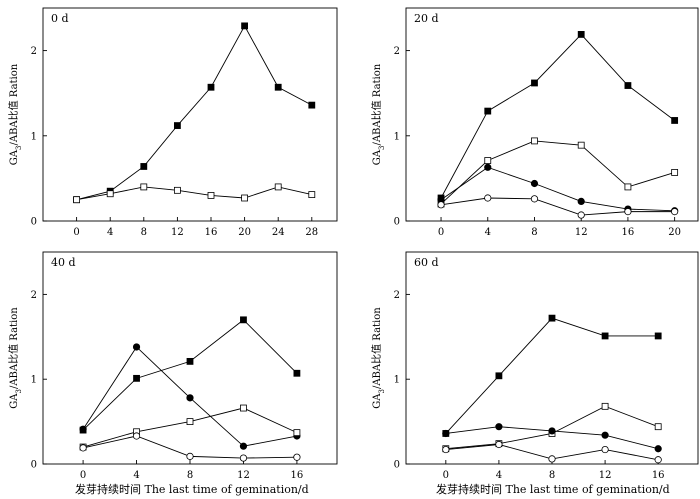 The height and width of the screenshot is (499, 700). What do you see at coordinates (426, 262) in the screenshot?
I see `panel-label: 60 d` at bounding box center [426, 262].